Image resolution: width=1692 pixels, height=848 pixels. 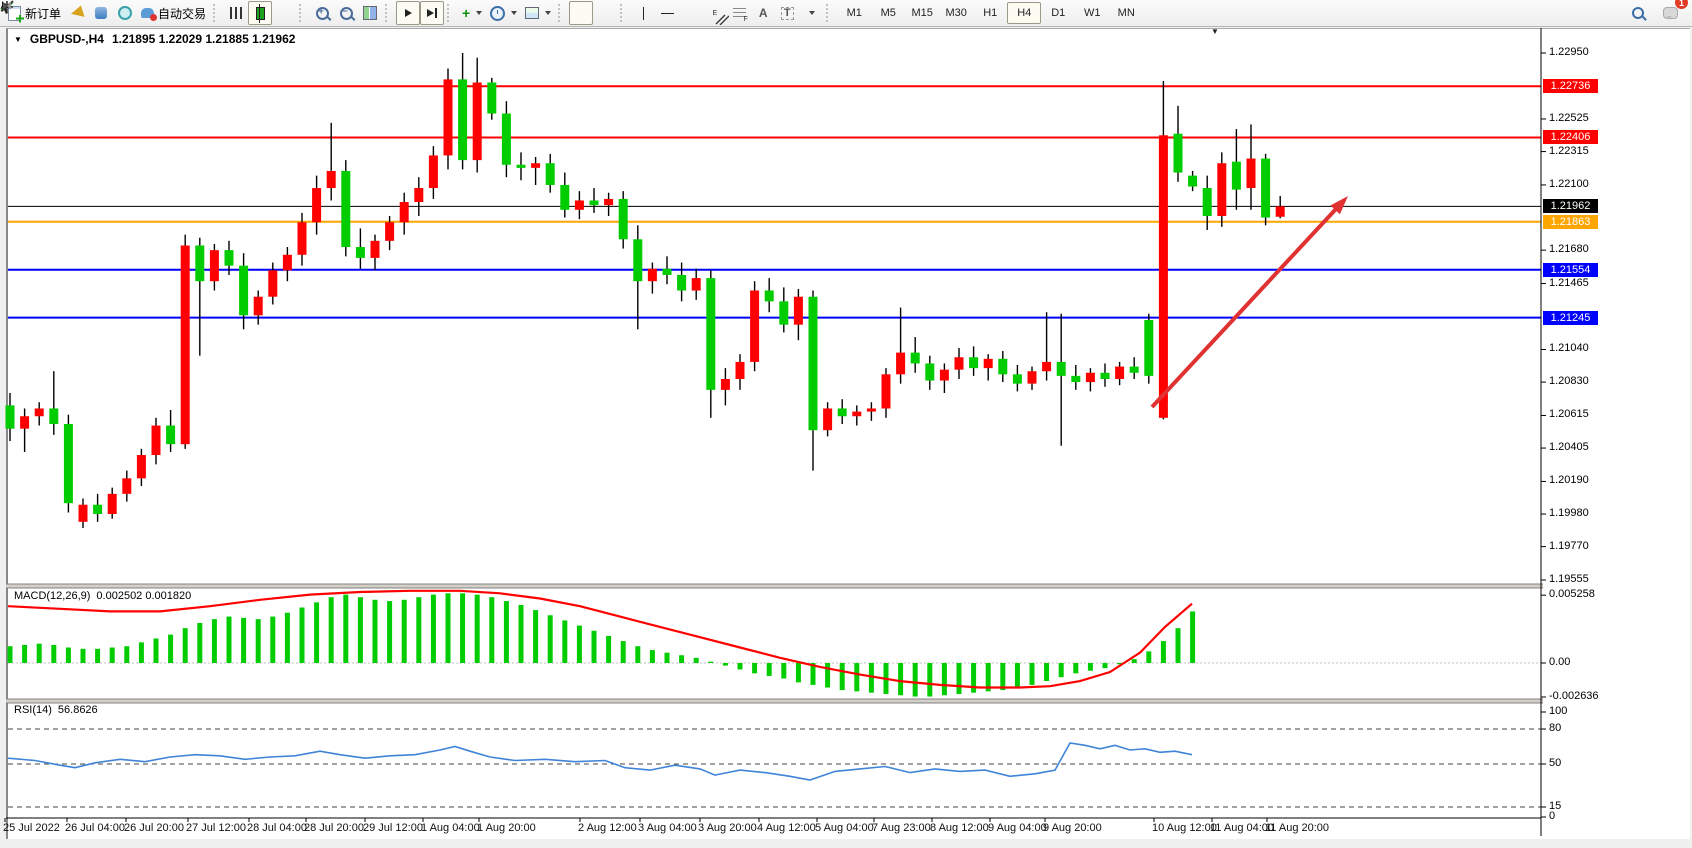 I want to click on templates-icon, so click(x=532, y=13).